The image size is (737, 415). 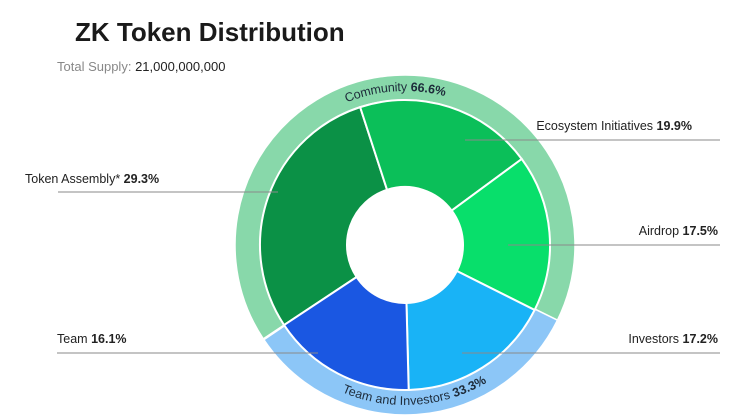 What do you see at coordinates (94, 66) in the screenshot?
I see `subtitle-label: Total Supply:` at bounding box center [94, 66].